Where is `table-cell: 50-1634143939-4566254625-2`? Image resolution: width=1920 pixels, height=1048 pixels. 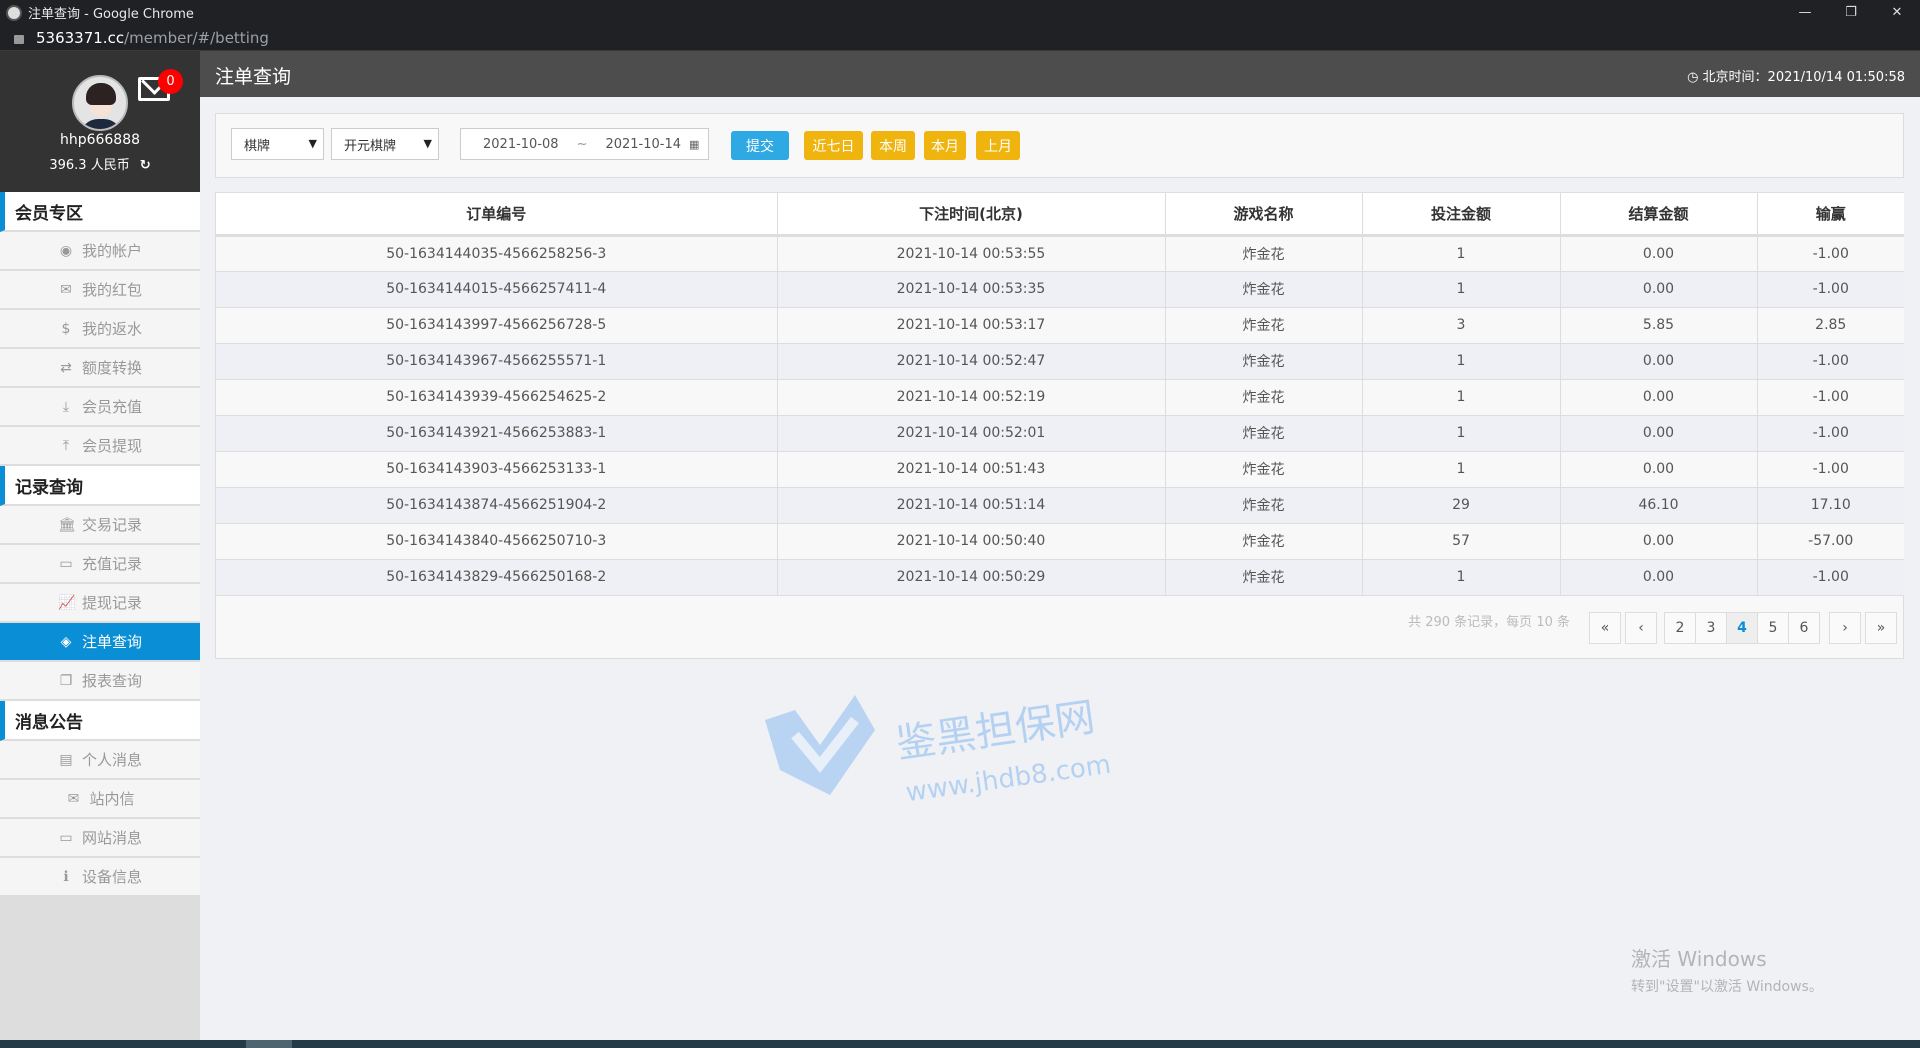
table-cell: 50-1634143939-4566254625-2 is located at coordinates (497, 397).